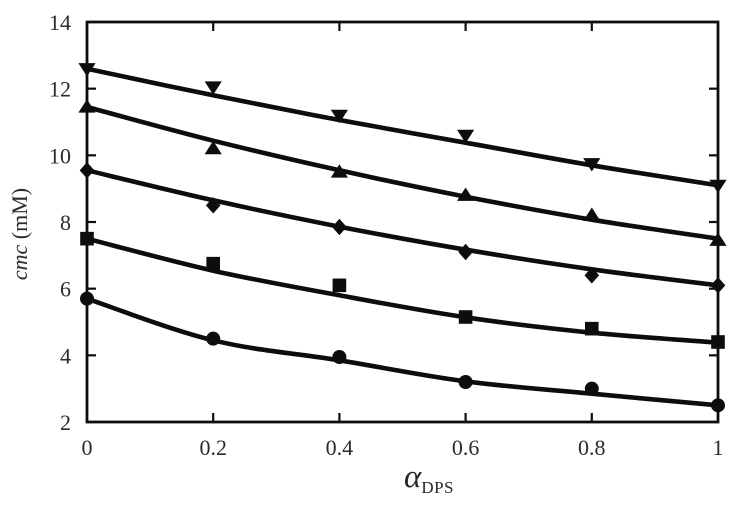 The width and height of the screenshot is (739, 506). Describe the element at coordinates (19, 216) in the screenshot. I see `y-axis-label-unit: (mM)` at that location.